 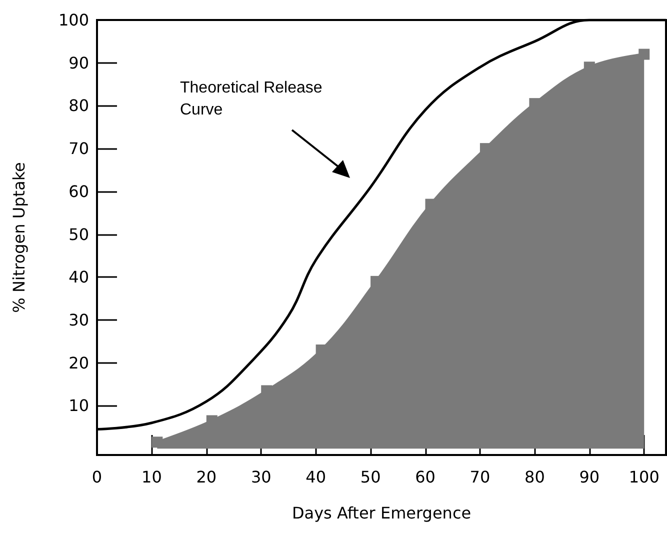 What do you see at coordinates (534, 477) in the screenshot?
I see `x-tick-label: 80` at bounding box center [534, 477].